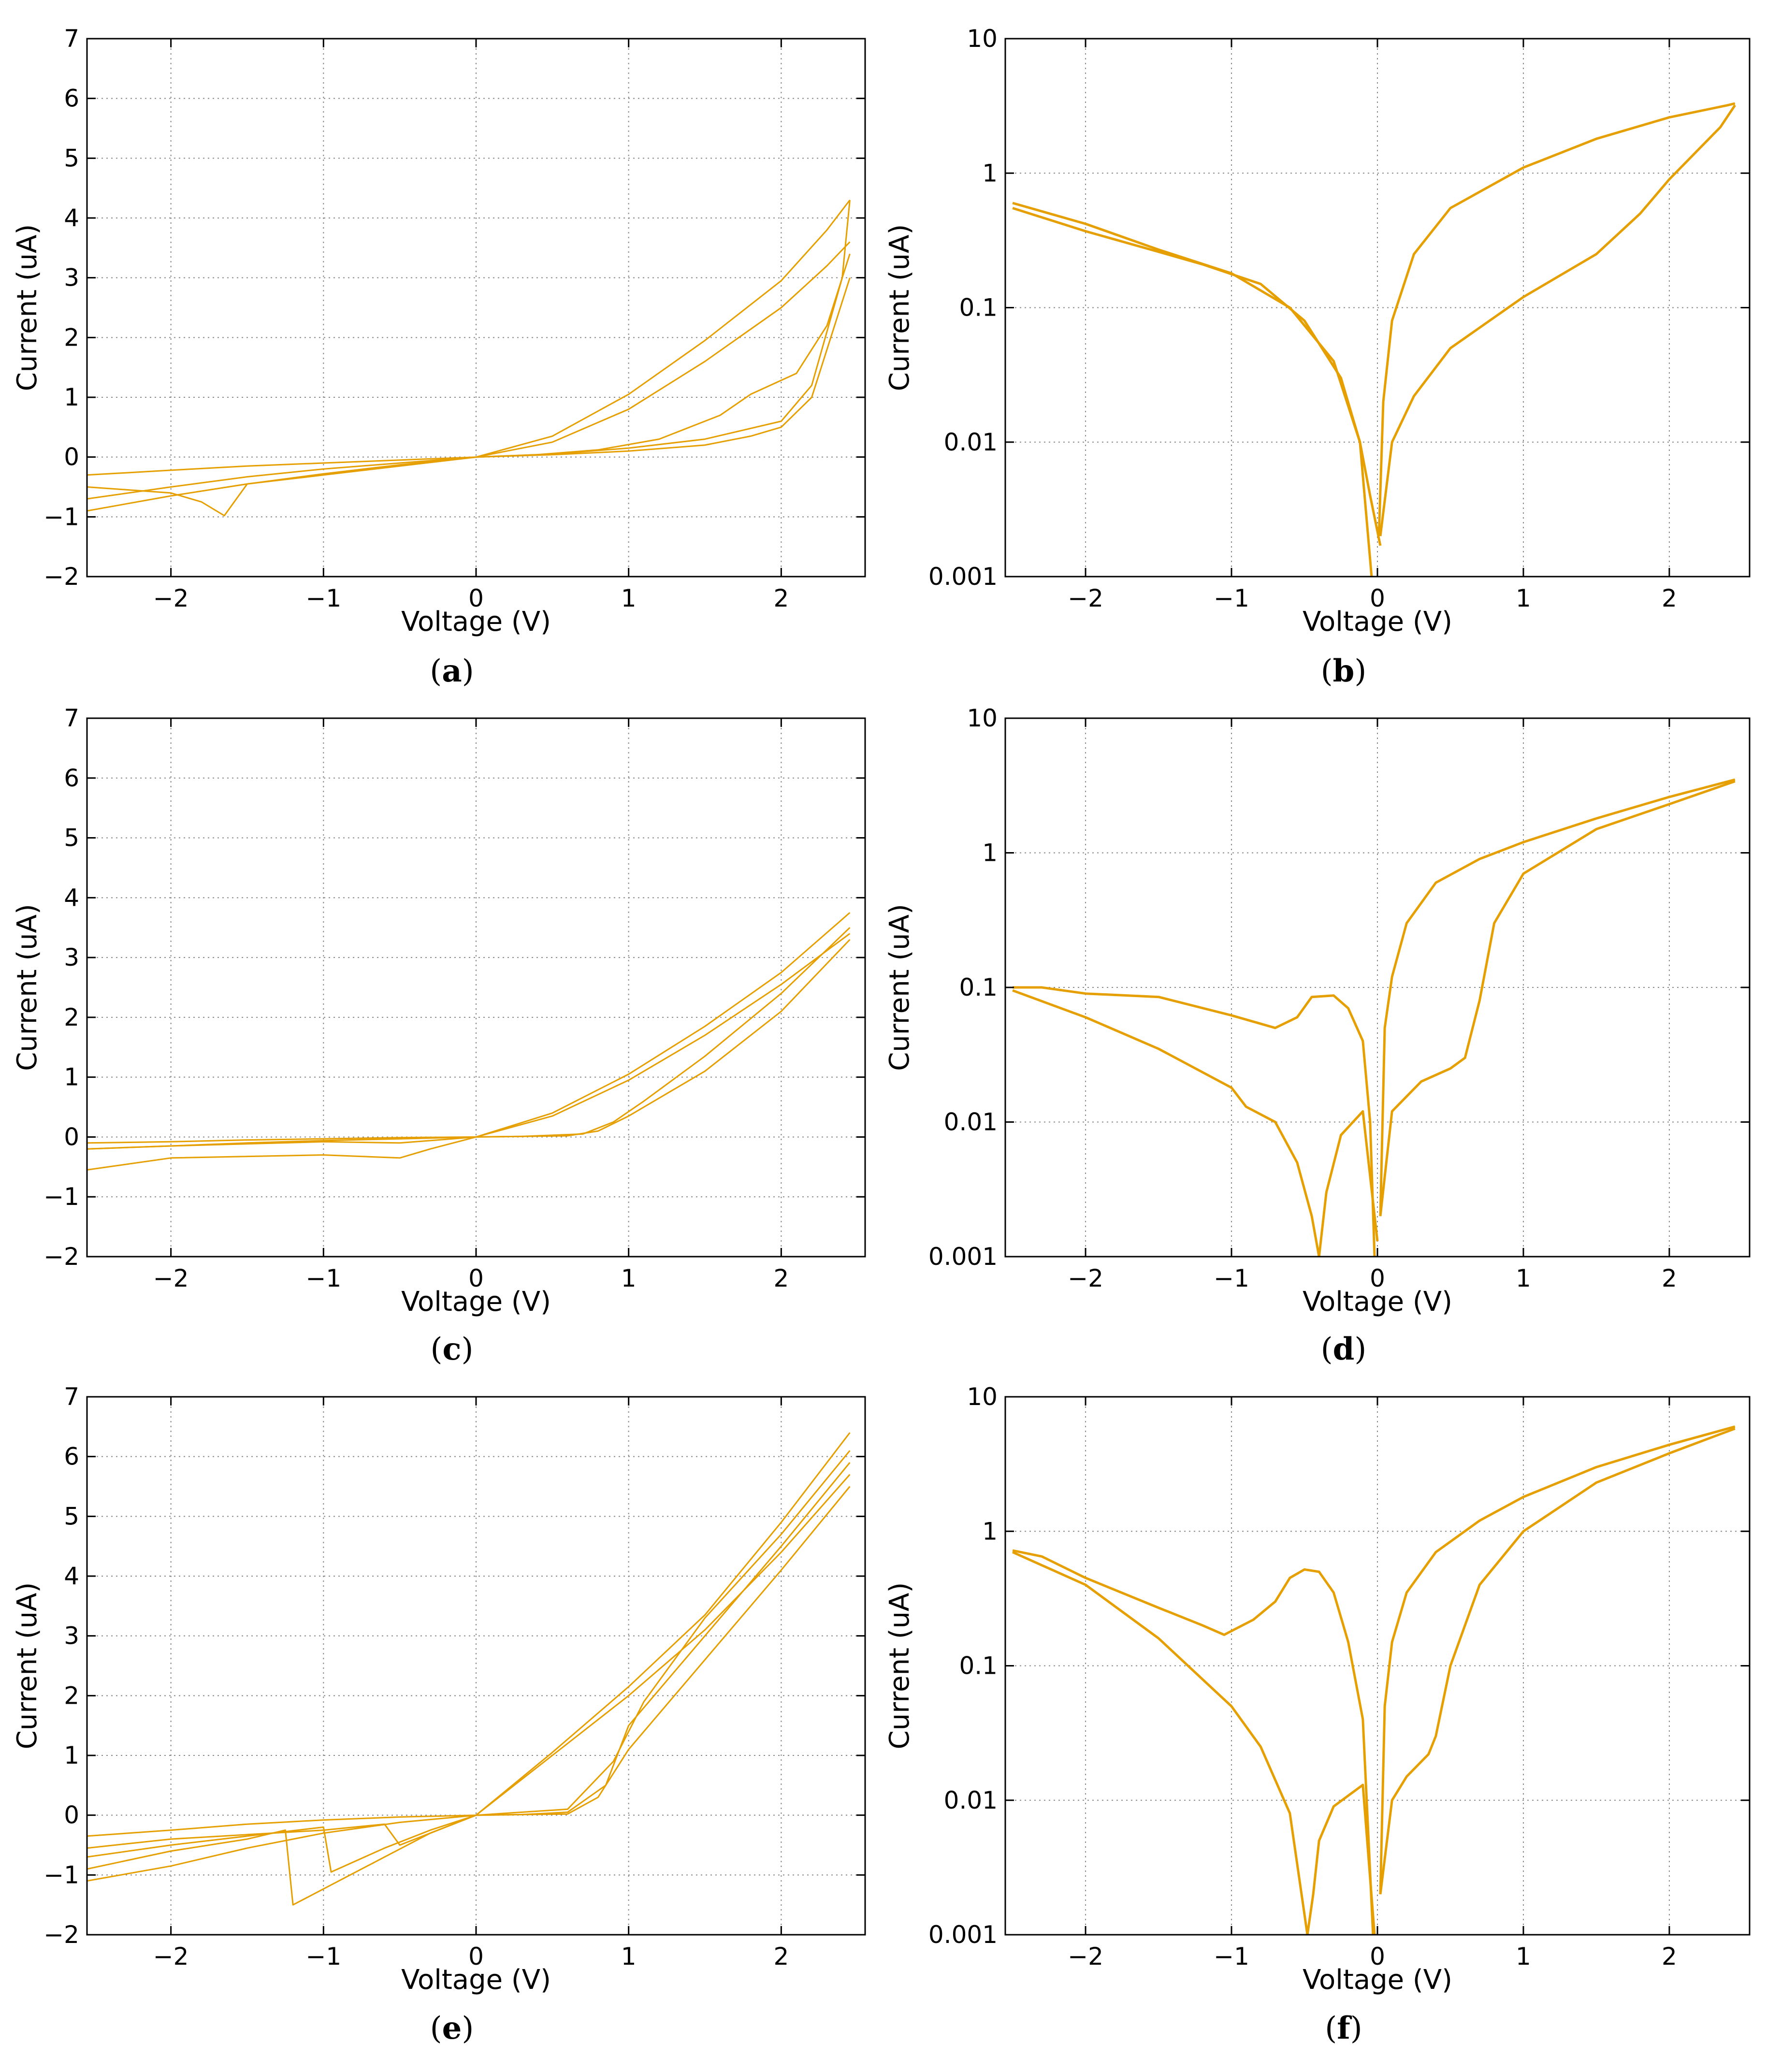 The height and width of the screenshot is (2072, 1781). What do you see at coordinates (982, 718) in the screenshot?
I see `y-tick-label: 10` at bounding box center [982, 718].